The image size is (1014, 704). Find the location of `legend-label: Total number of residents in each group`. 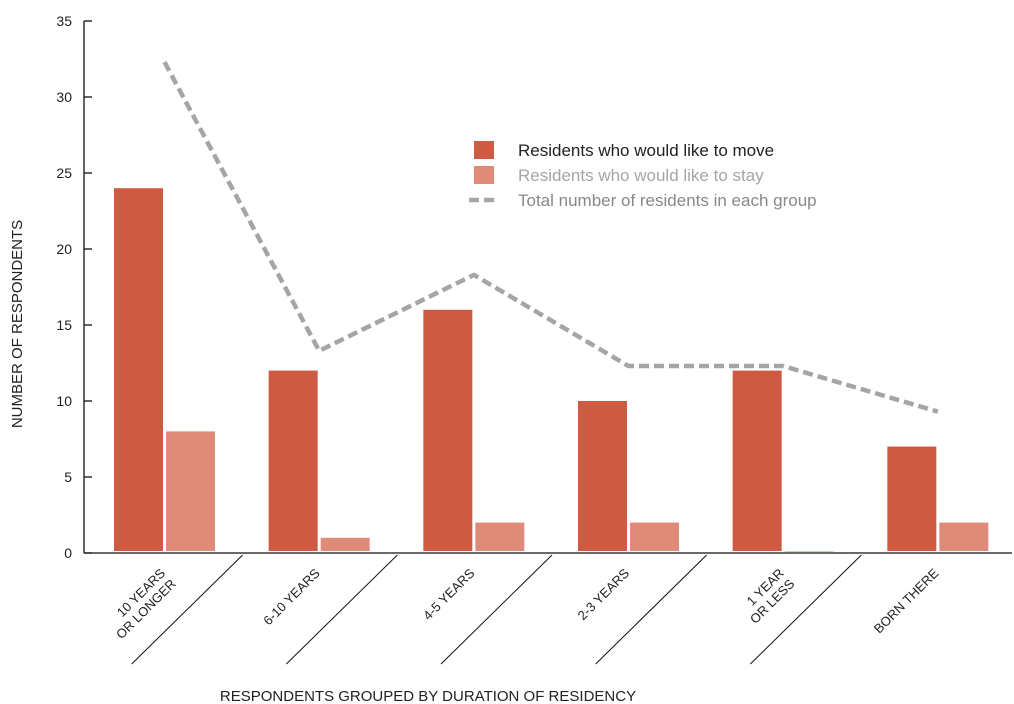

legend-label: Total number of residents in each group is located at coordinates (667, 200).